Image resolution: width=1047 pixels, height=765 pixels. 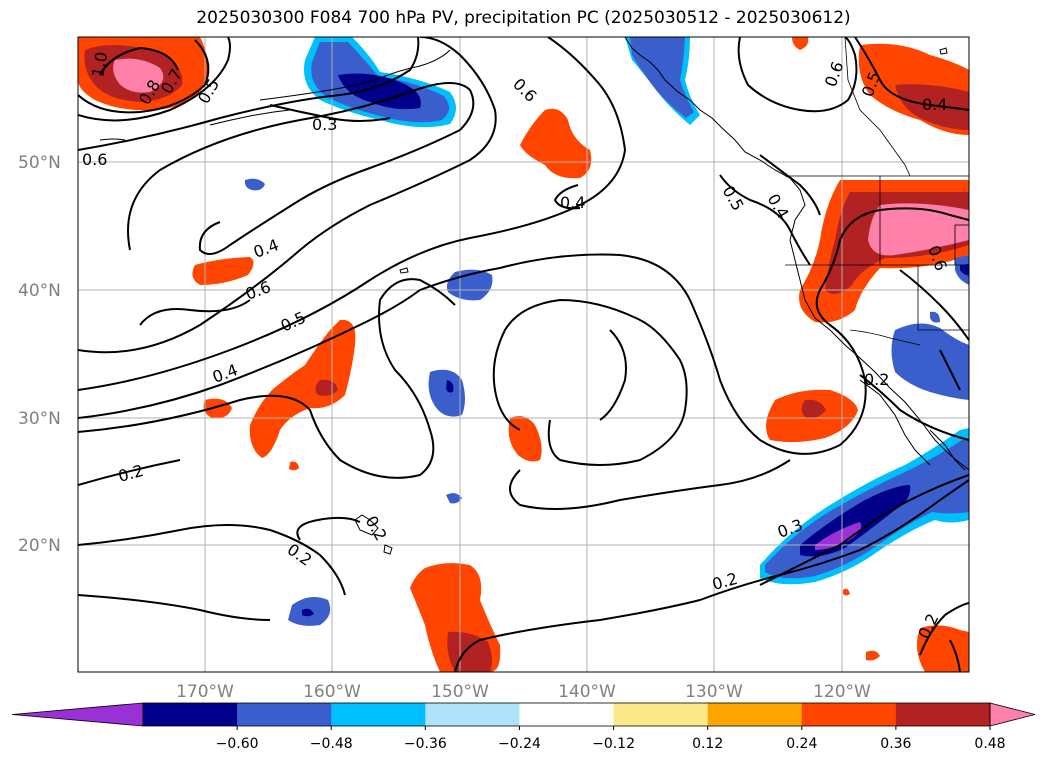 What do you see at coordinates (895, 744) in the screenshot?
I see `colorbar-tick-label: 0.36` at bounding box center [895, 744].